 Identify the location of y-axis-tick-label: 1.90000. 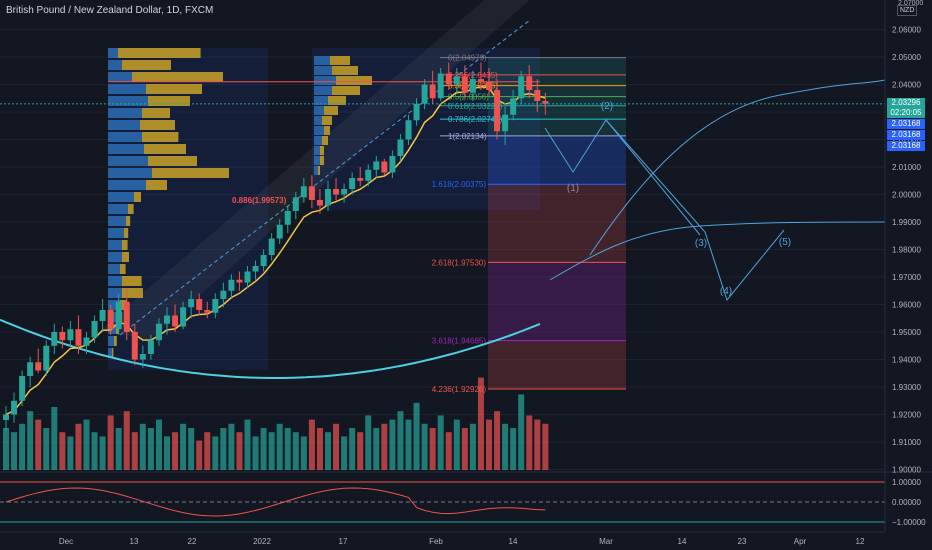
(906, 470).